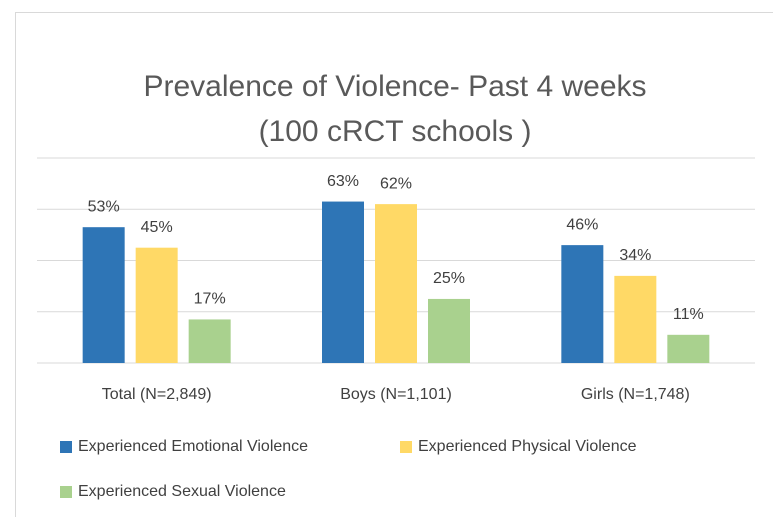 This screenshot has height=517, width=773. Describe the element at coordinates (688, 314) in the screenshot. I see `data-label: 11%` at that location.